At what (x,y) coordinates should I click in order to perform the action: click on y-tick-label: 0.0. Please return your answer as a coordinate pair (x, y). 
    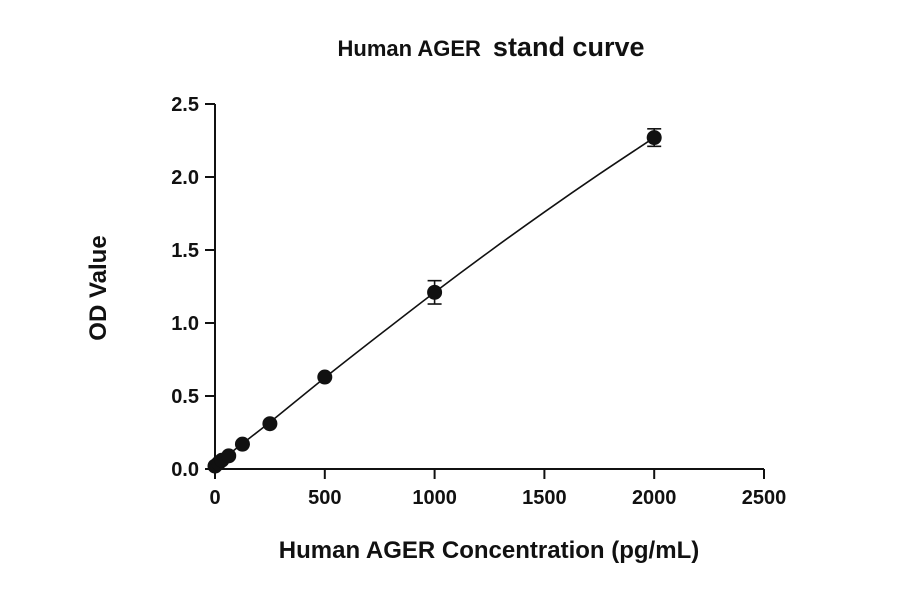
    Looking at the image, I should click on (185, 470).